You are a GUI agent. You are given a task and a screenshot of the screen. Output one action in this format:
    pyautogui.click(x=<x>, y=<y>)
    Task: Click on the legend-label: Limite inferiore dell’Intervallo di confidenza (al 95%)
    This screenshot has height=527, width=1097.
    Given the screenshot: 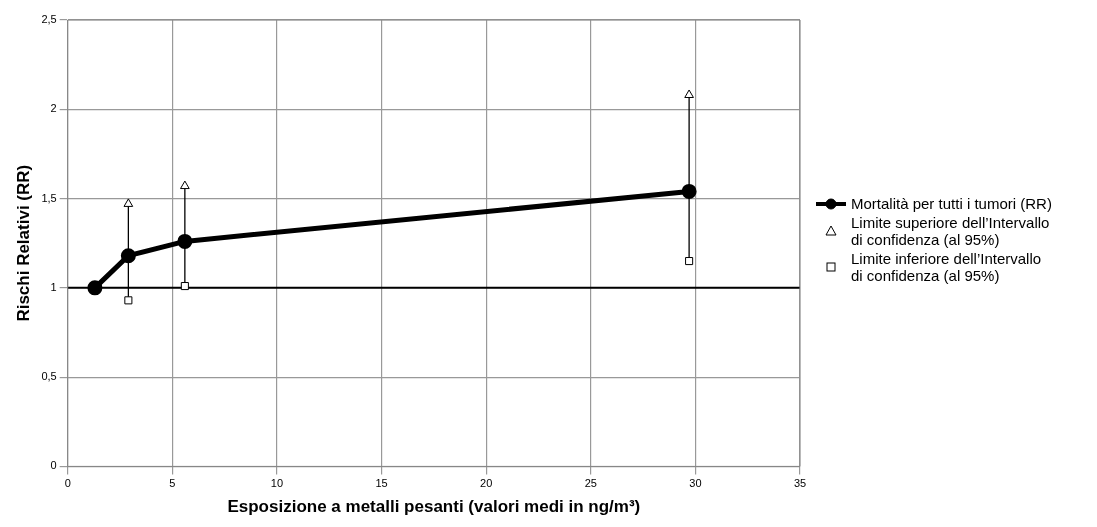 What is the action you would take?
    pyautogui.click(x=947, y=267)
    